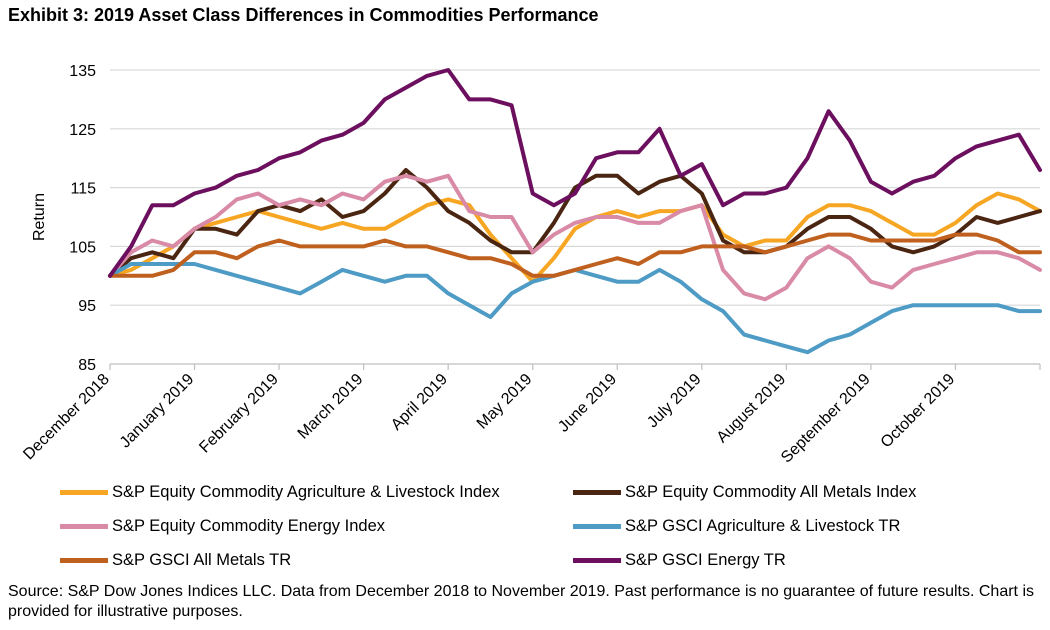 Image resolution: width=1050 pixels, height=630 pixels. I want to click on legend-item: S&P GSCI Agriculture & Livestock TR, so click(736, 526).